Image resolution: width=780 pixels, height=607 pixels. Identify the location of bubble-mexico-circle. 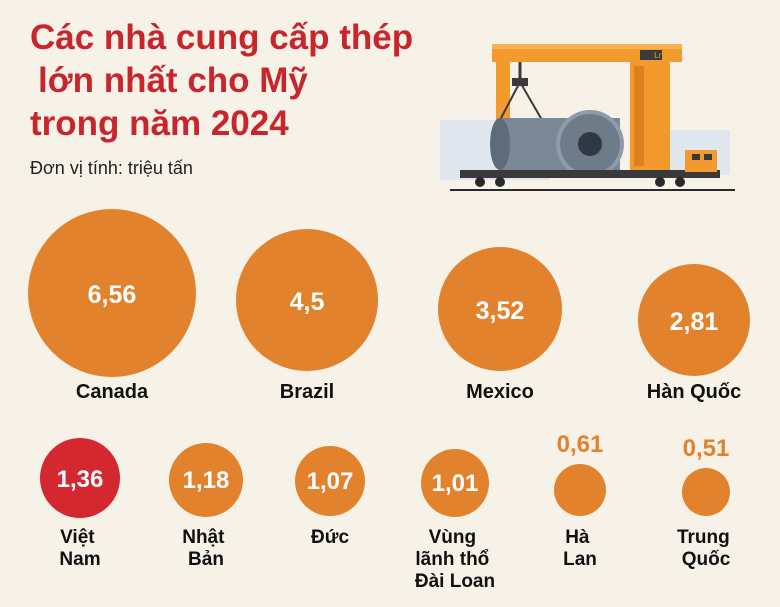
(500, 309).